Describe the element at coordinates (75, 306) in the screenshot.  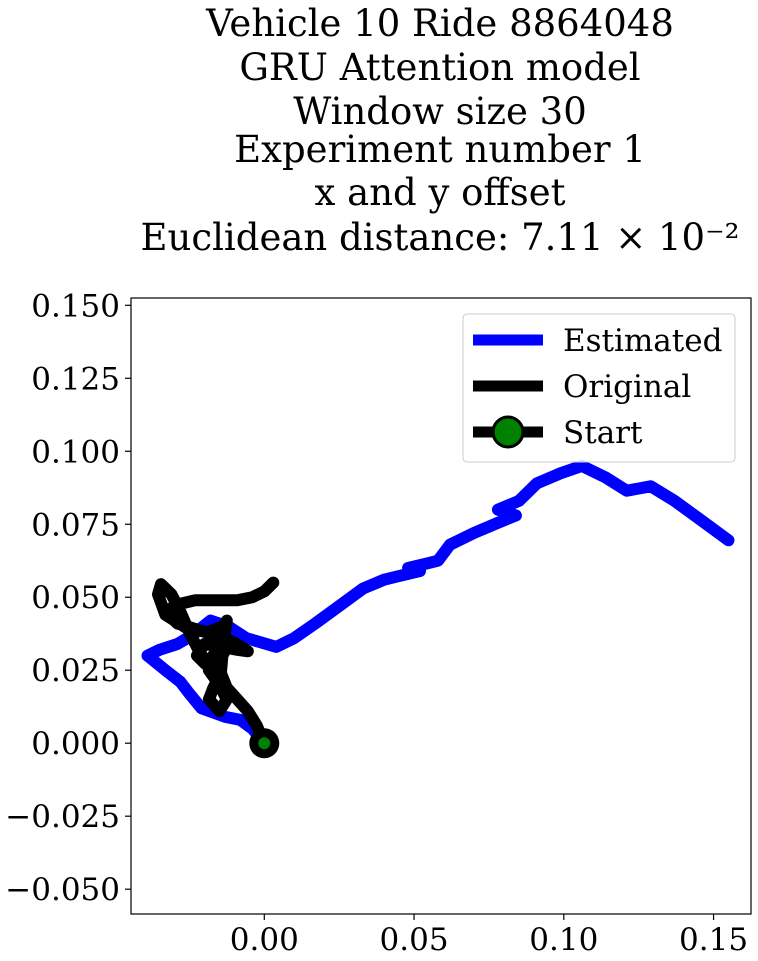
I see `y-tick-label: 0.150` at that location.